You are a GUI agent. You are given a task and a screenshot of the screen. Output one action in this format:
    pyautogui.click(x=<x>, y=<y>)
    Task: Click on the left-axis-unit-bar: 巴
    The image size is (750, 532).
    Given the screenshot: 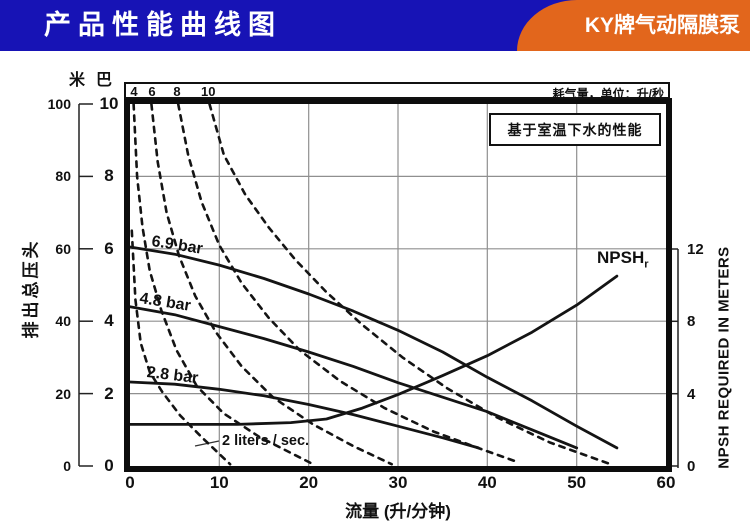 What is the action you would take?
    pyautogui.click(x=103, y=80)
    